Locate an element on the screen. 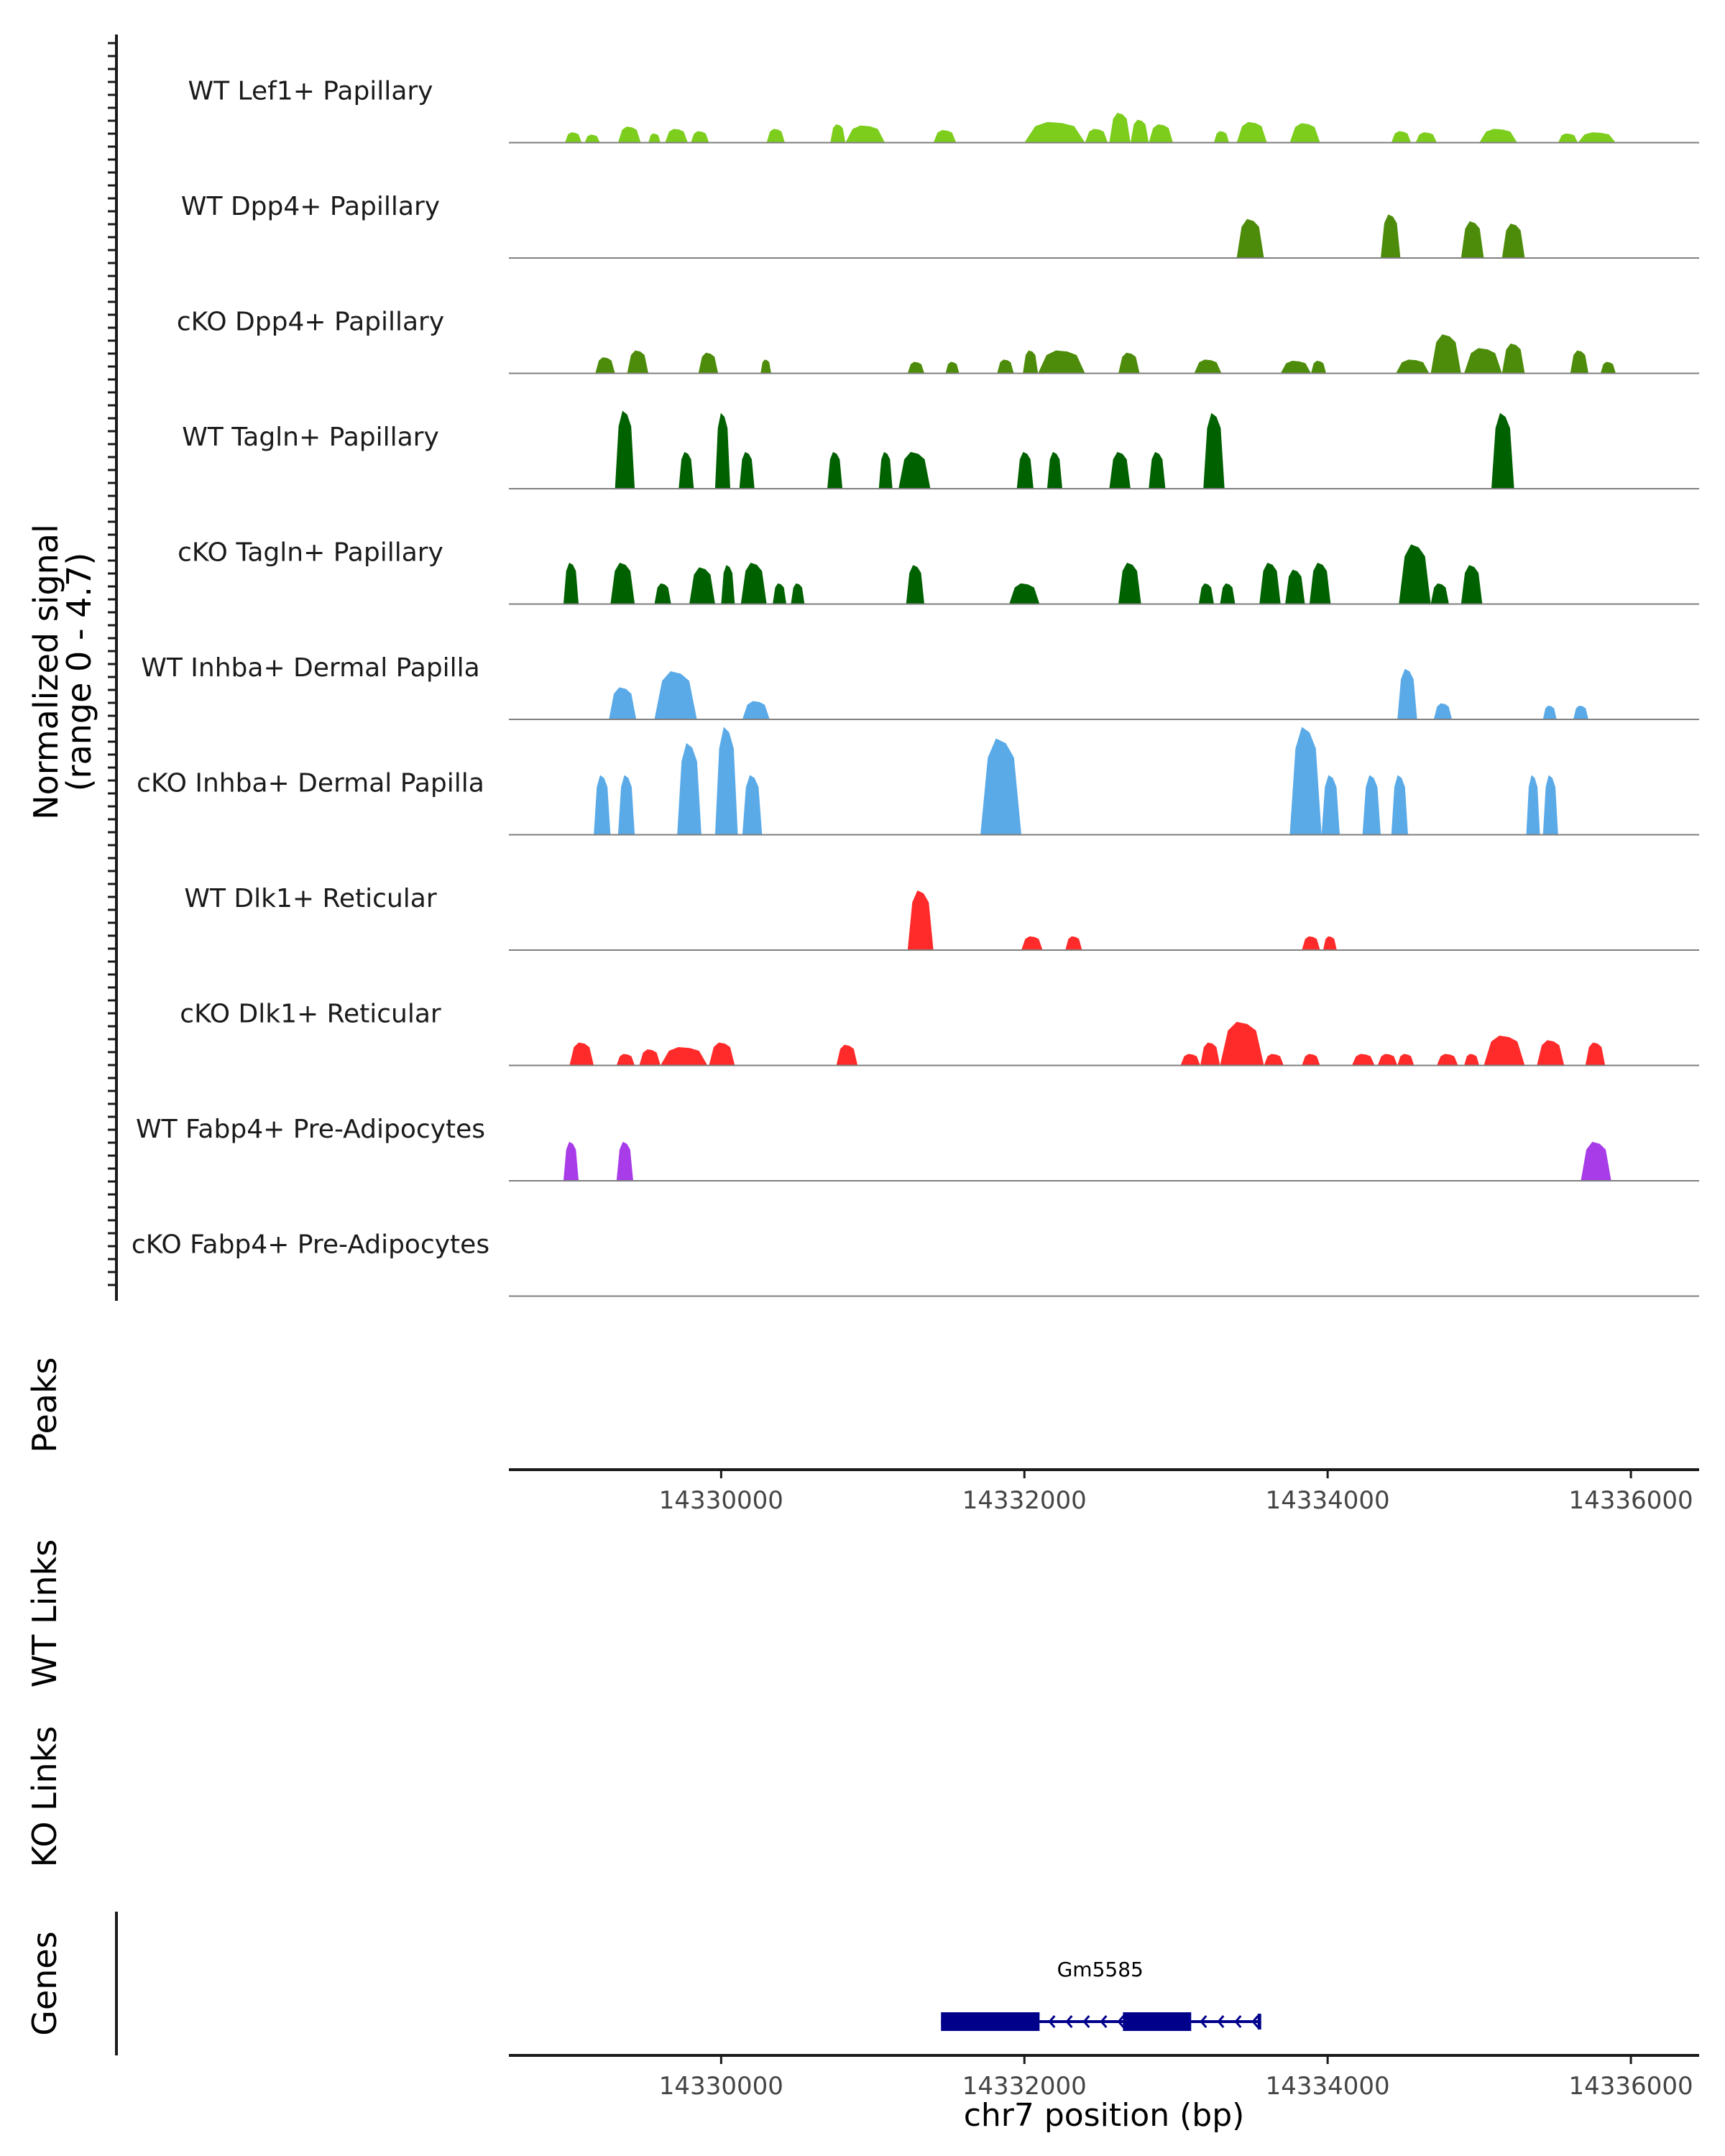 The width and height of the screenshot is (1725, 2156). track-0: WT Lef1+ Papillary is located at coordinates (943, 111).